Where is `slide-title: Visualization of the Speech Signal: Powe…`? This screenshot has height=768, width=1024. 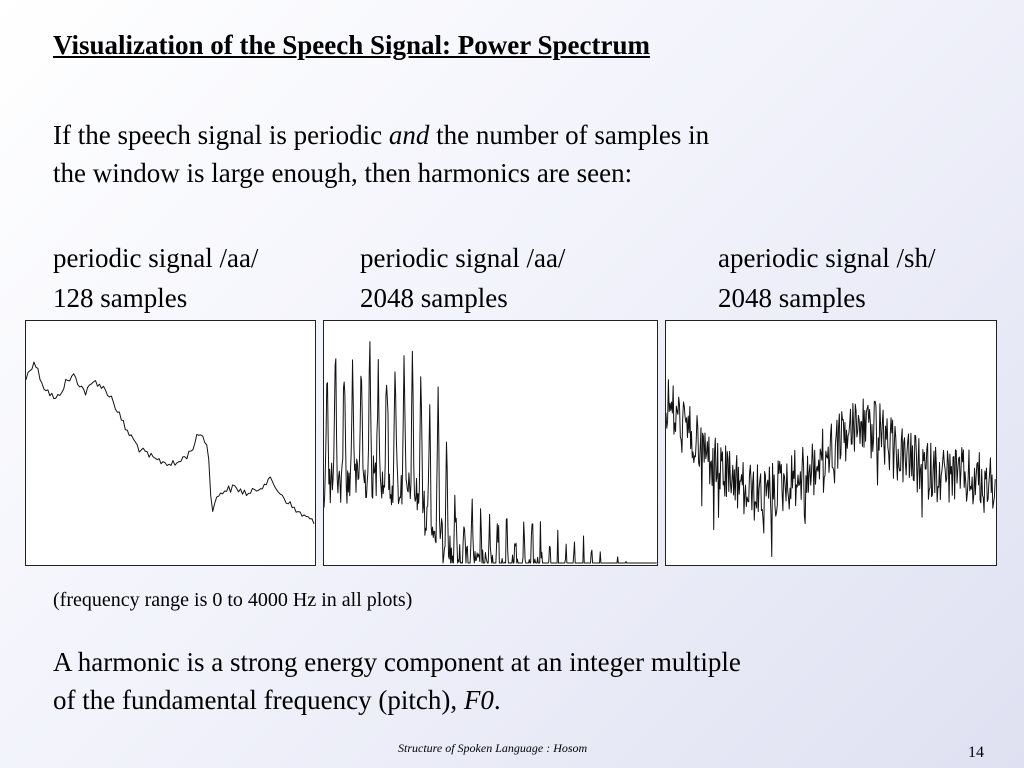
slide-title: Visualization of the Speech Signal: Powe… is located at coordinates (351, 45).